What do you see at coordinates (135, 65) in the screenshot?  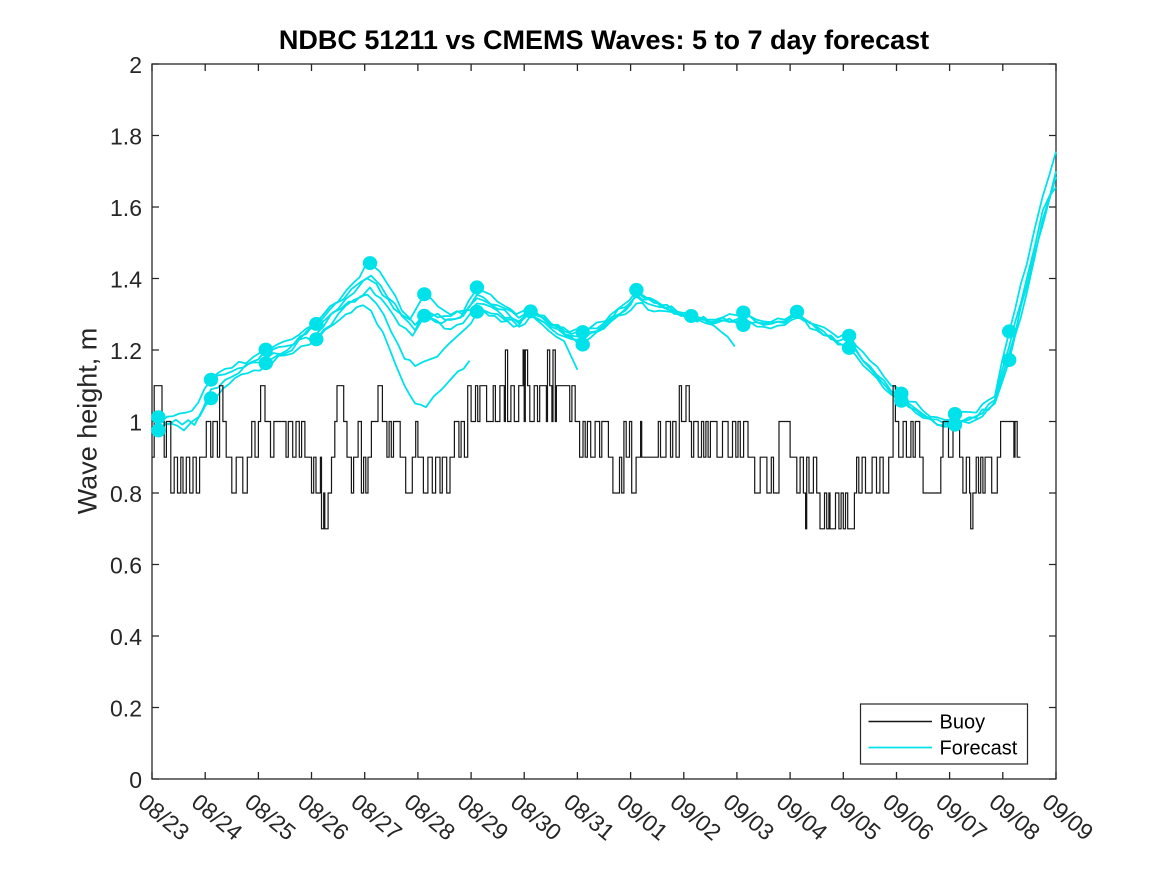 I see `svg-text: 2` at bounding box center [135, 65].